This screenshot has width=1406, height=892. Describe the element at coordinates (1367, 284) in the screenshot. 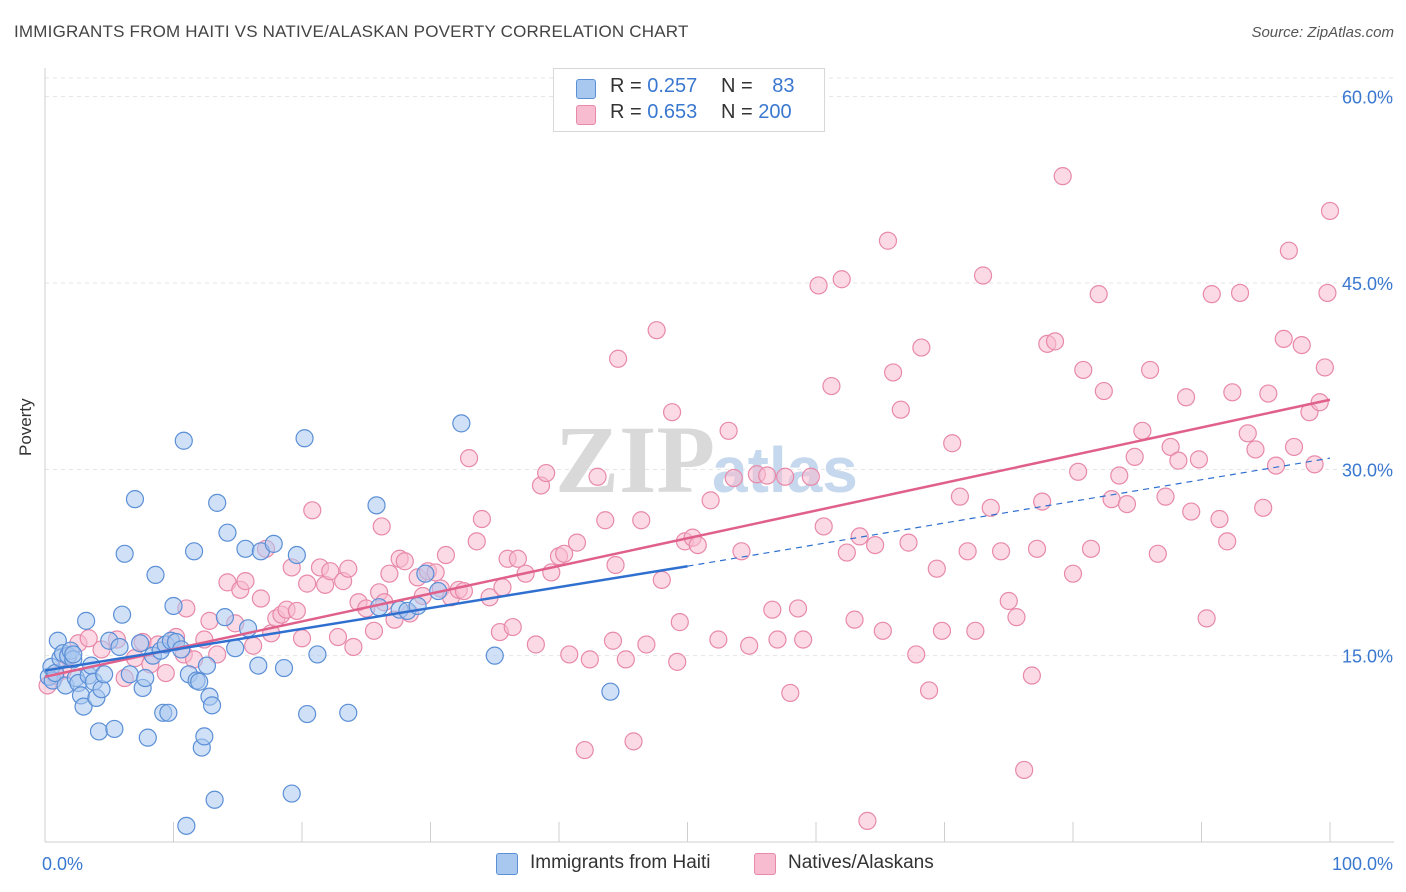

I see `y-tick-label: 45.0%` at that location.